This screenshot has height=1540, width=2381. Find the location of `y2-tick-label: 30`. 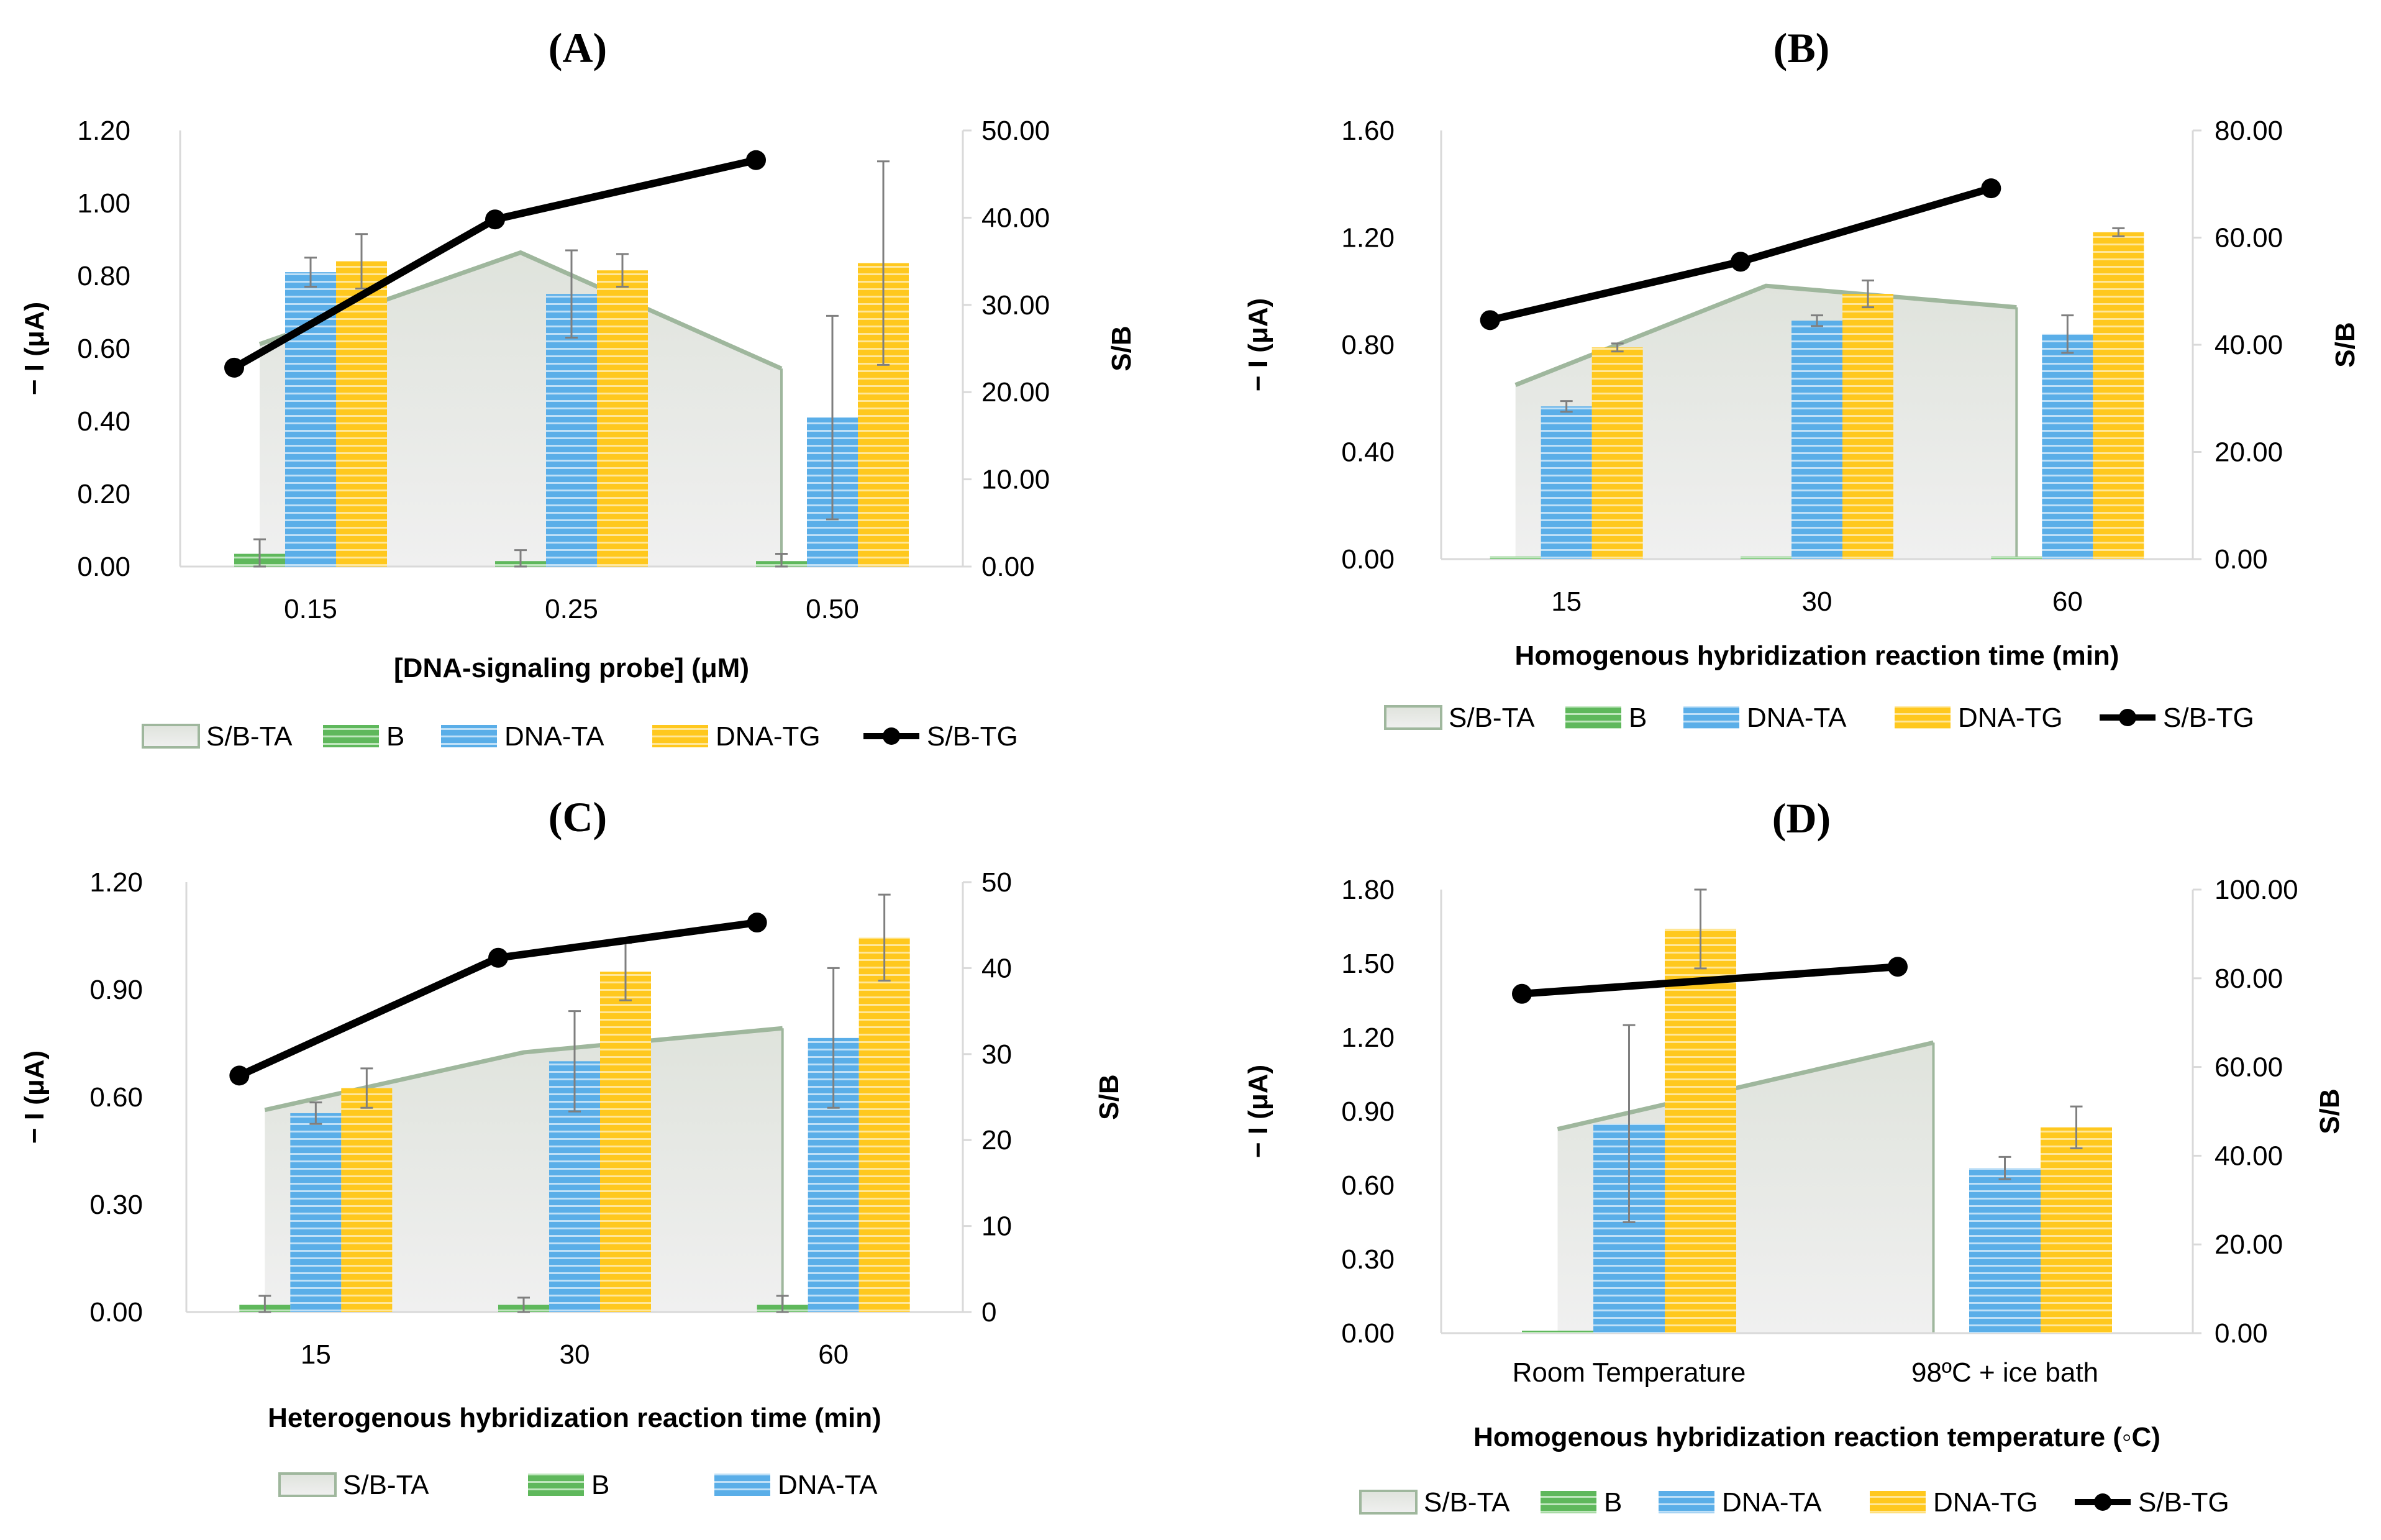

y2-tick-label: 30 is located at coordinates (996, 1054).